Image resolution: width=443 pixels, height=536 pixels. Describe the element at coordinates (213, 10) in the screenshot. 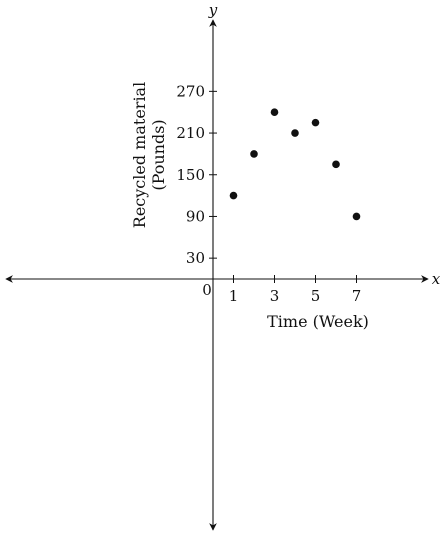

I see `y-axis-name: y` at that location.